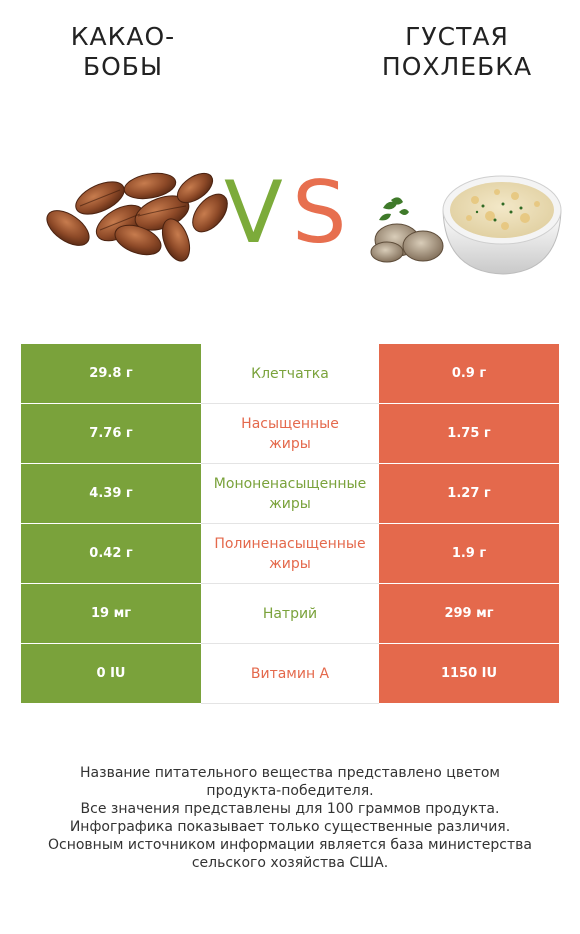 The image size is (580, 934). I want to click on right-value: 0.9 г, so click(469, 373).